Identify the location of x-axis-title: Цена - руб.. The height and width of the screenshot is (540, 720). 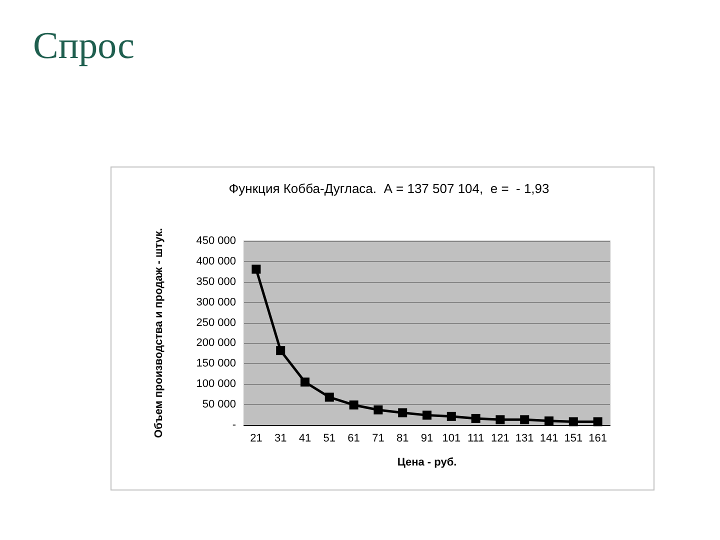
(427, 462).